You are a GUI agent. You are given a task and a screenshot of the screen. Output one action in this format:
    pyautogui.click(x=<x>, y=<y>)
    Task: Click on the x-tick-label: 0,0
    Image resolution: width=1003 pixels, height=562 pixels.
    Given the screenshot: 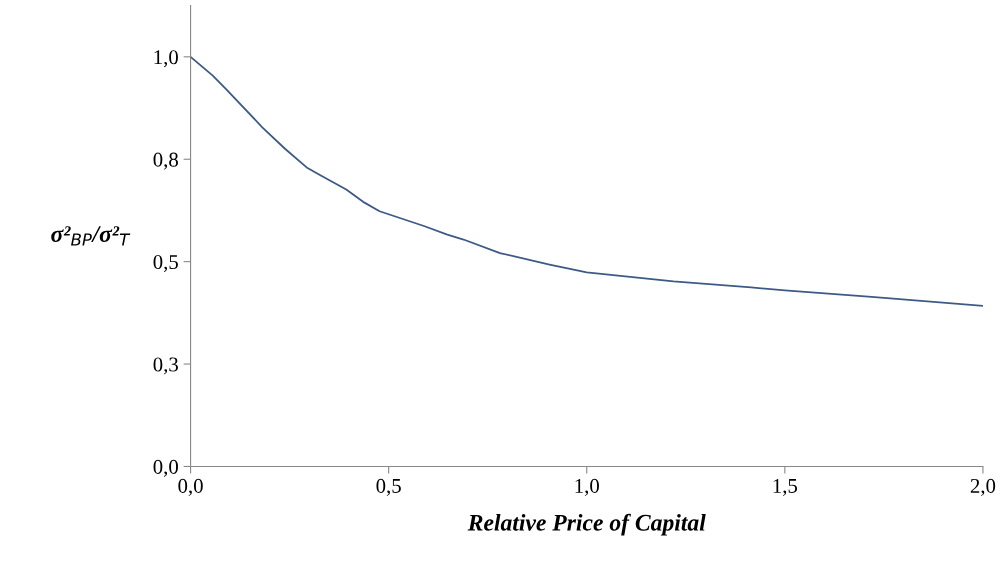 What is the action you would take?
    pyautogui.click(x=190, y=487)
    